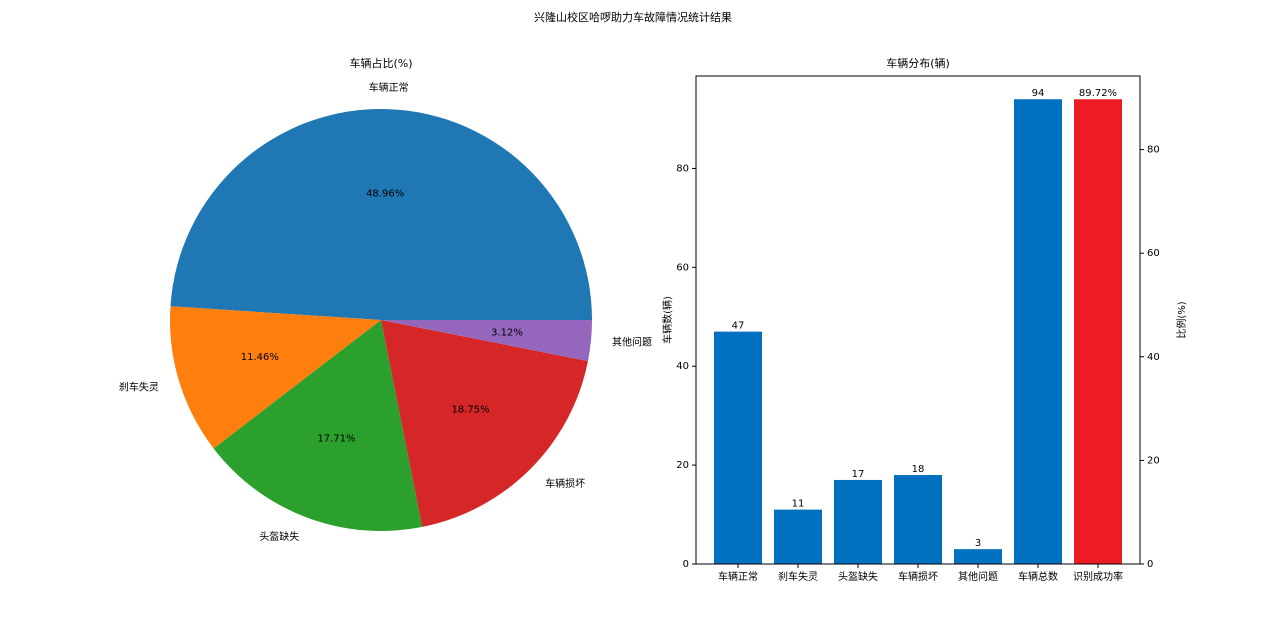  What do you see at coordinates (682, 366) in the screenshot?
I see `y-tick-label: 40` at bounding box center [682, 366].